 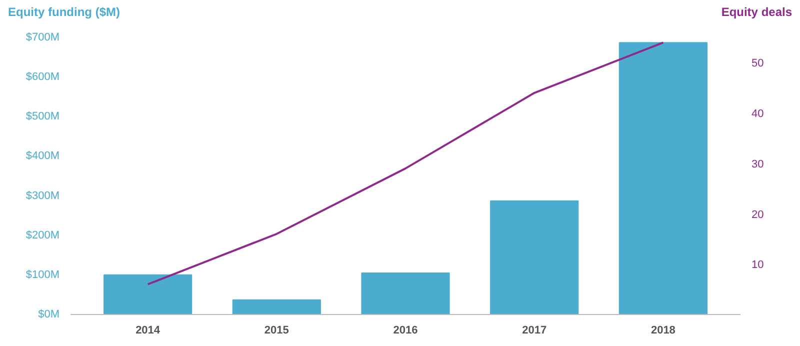 What do you see at coordinates (43, 38) in the screenshot?
I see `y-tick-label: $700M` at bounding box center [43, 38].